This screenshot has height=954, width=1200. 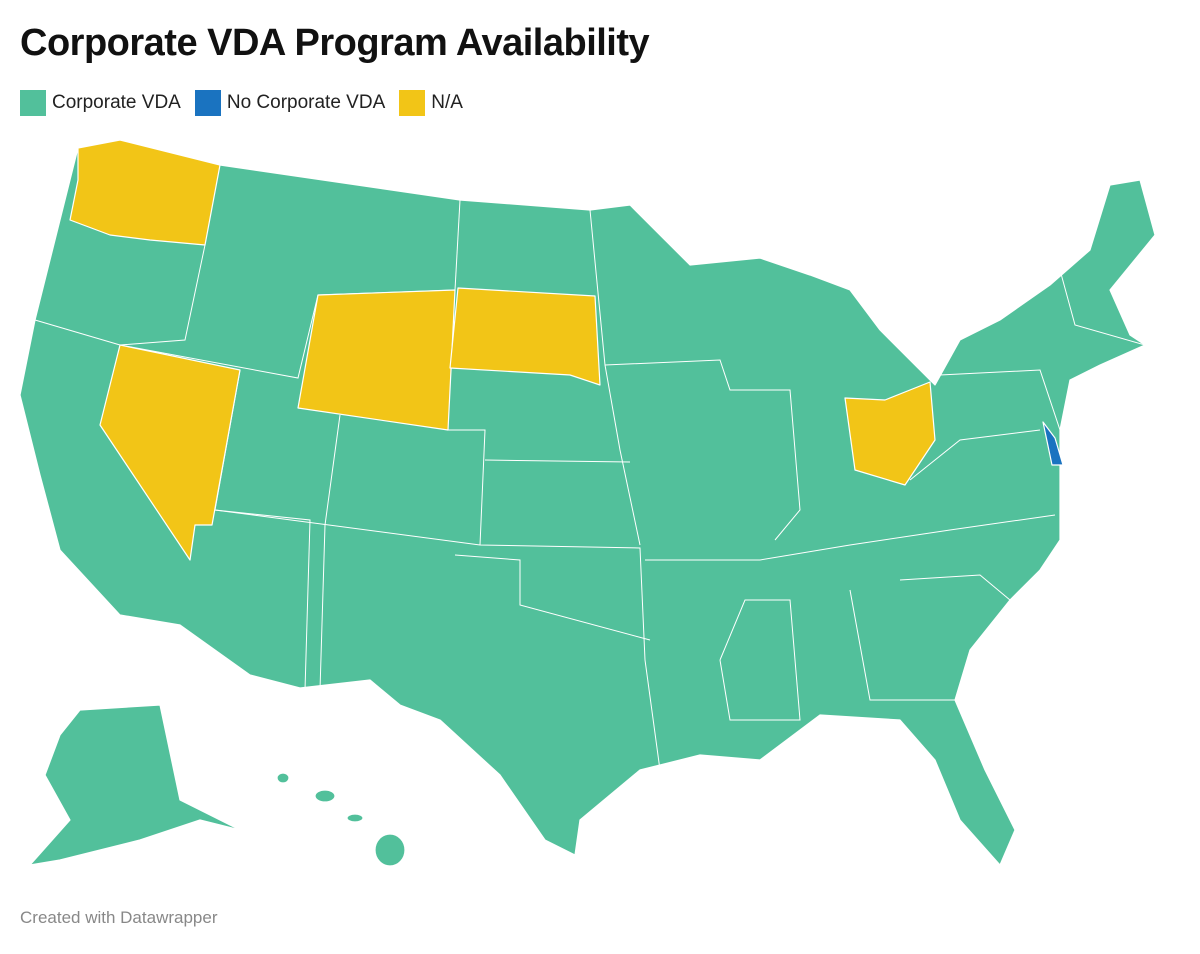 I want to click on legend-label: No Corporate VDA, so click(x=306, y=102).